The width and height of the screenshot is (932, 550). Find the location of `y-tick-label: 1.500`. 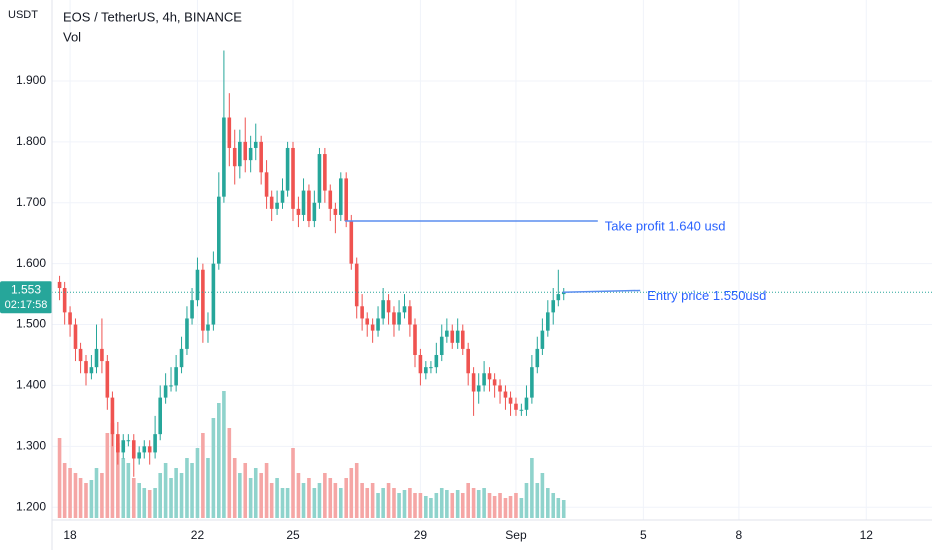

y-tick-label: 1.500 is located at coordinates (31, 324).